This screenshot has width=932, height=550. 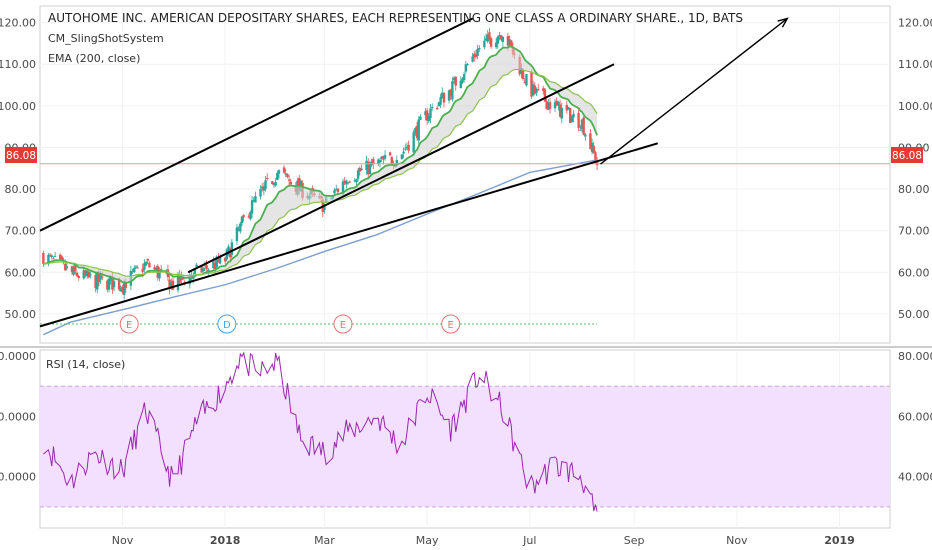 I want to click on rsi-tick-label-left: 40.0000, so click(x=18, y=477).